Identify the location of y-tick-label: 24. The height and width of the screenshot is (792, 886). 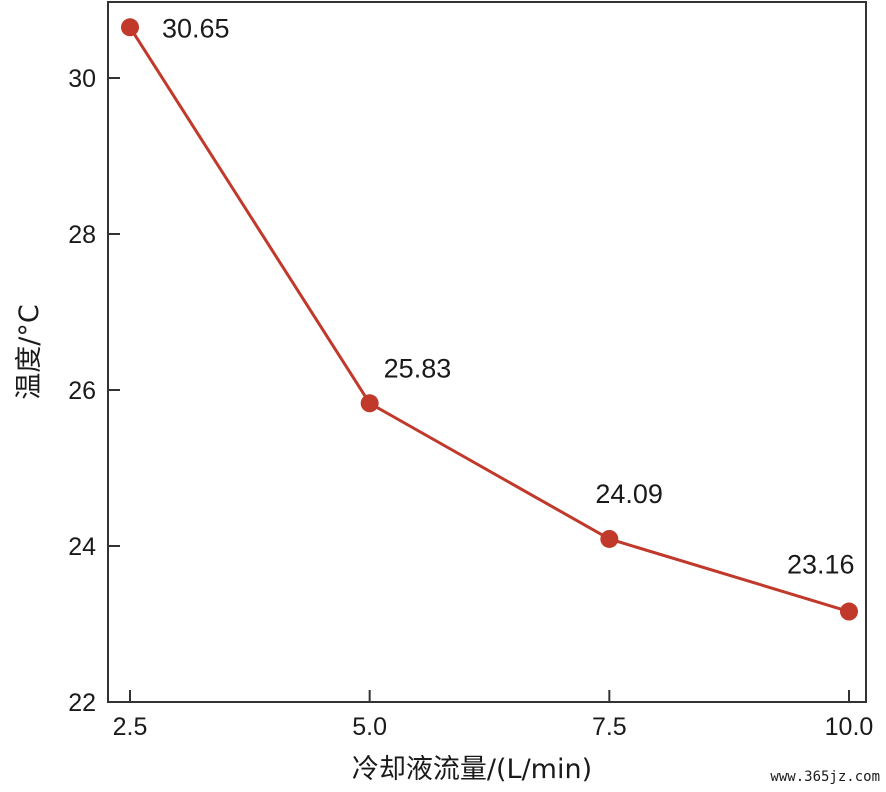
(82, 547).